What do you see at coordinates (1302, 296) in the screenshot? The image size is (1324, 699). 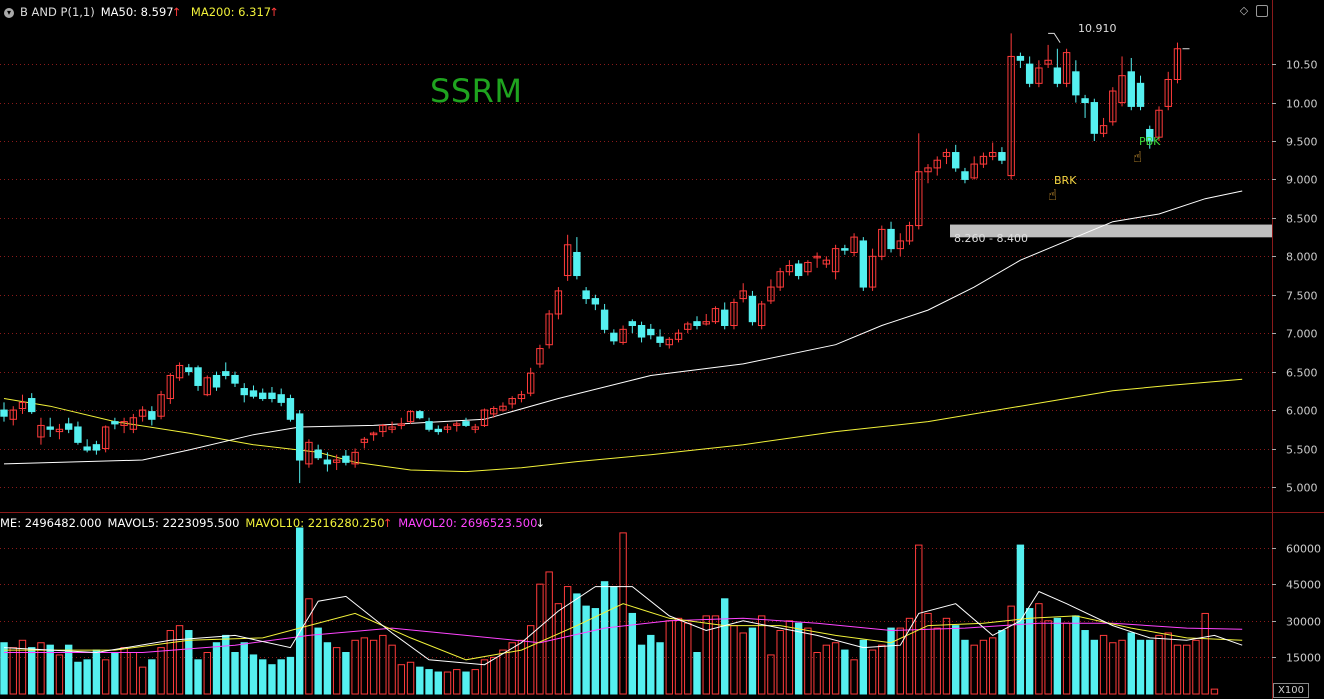 I see `price-tick-label: 7.500` at bounding box center [1302, 296].